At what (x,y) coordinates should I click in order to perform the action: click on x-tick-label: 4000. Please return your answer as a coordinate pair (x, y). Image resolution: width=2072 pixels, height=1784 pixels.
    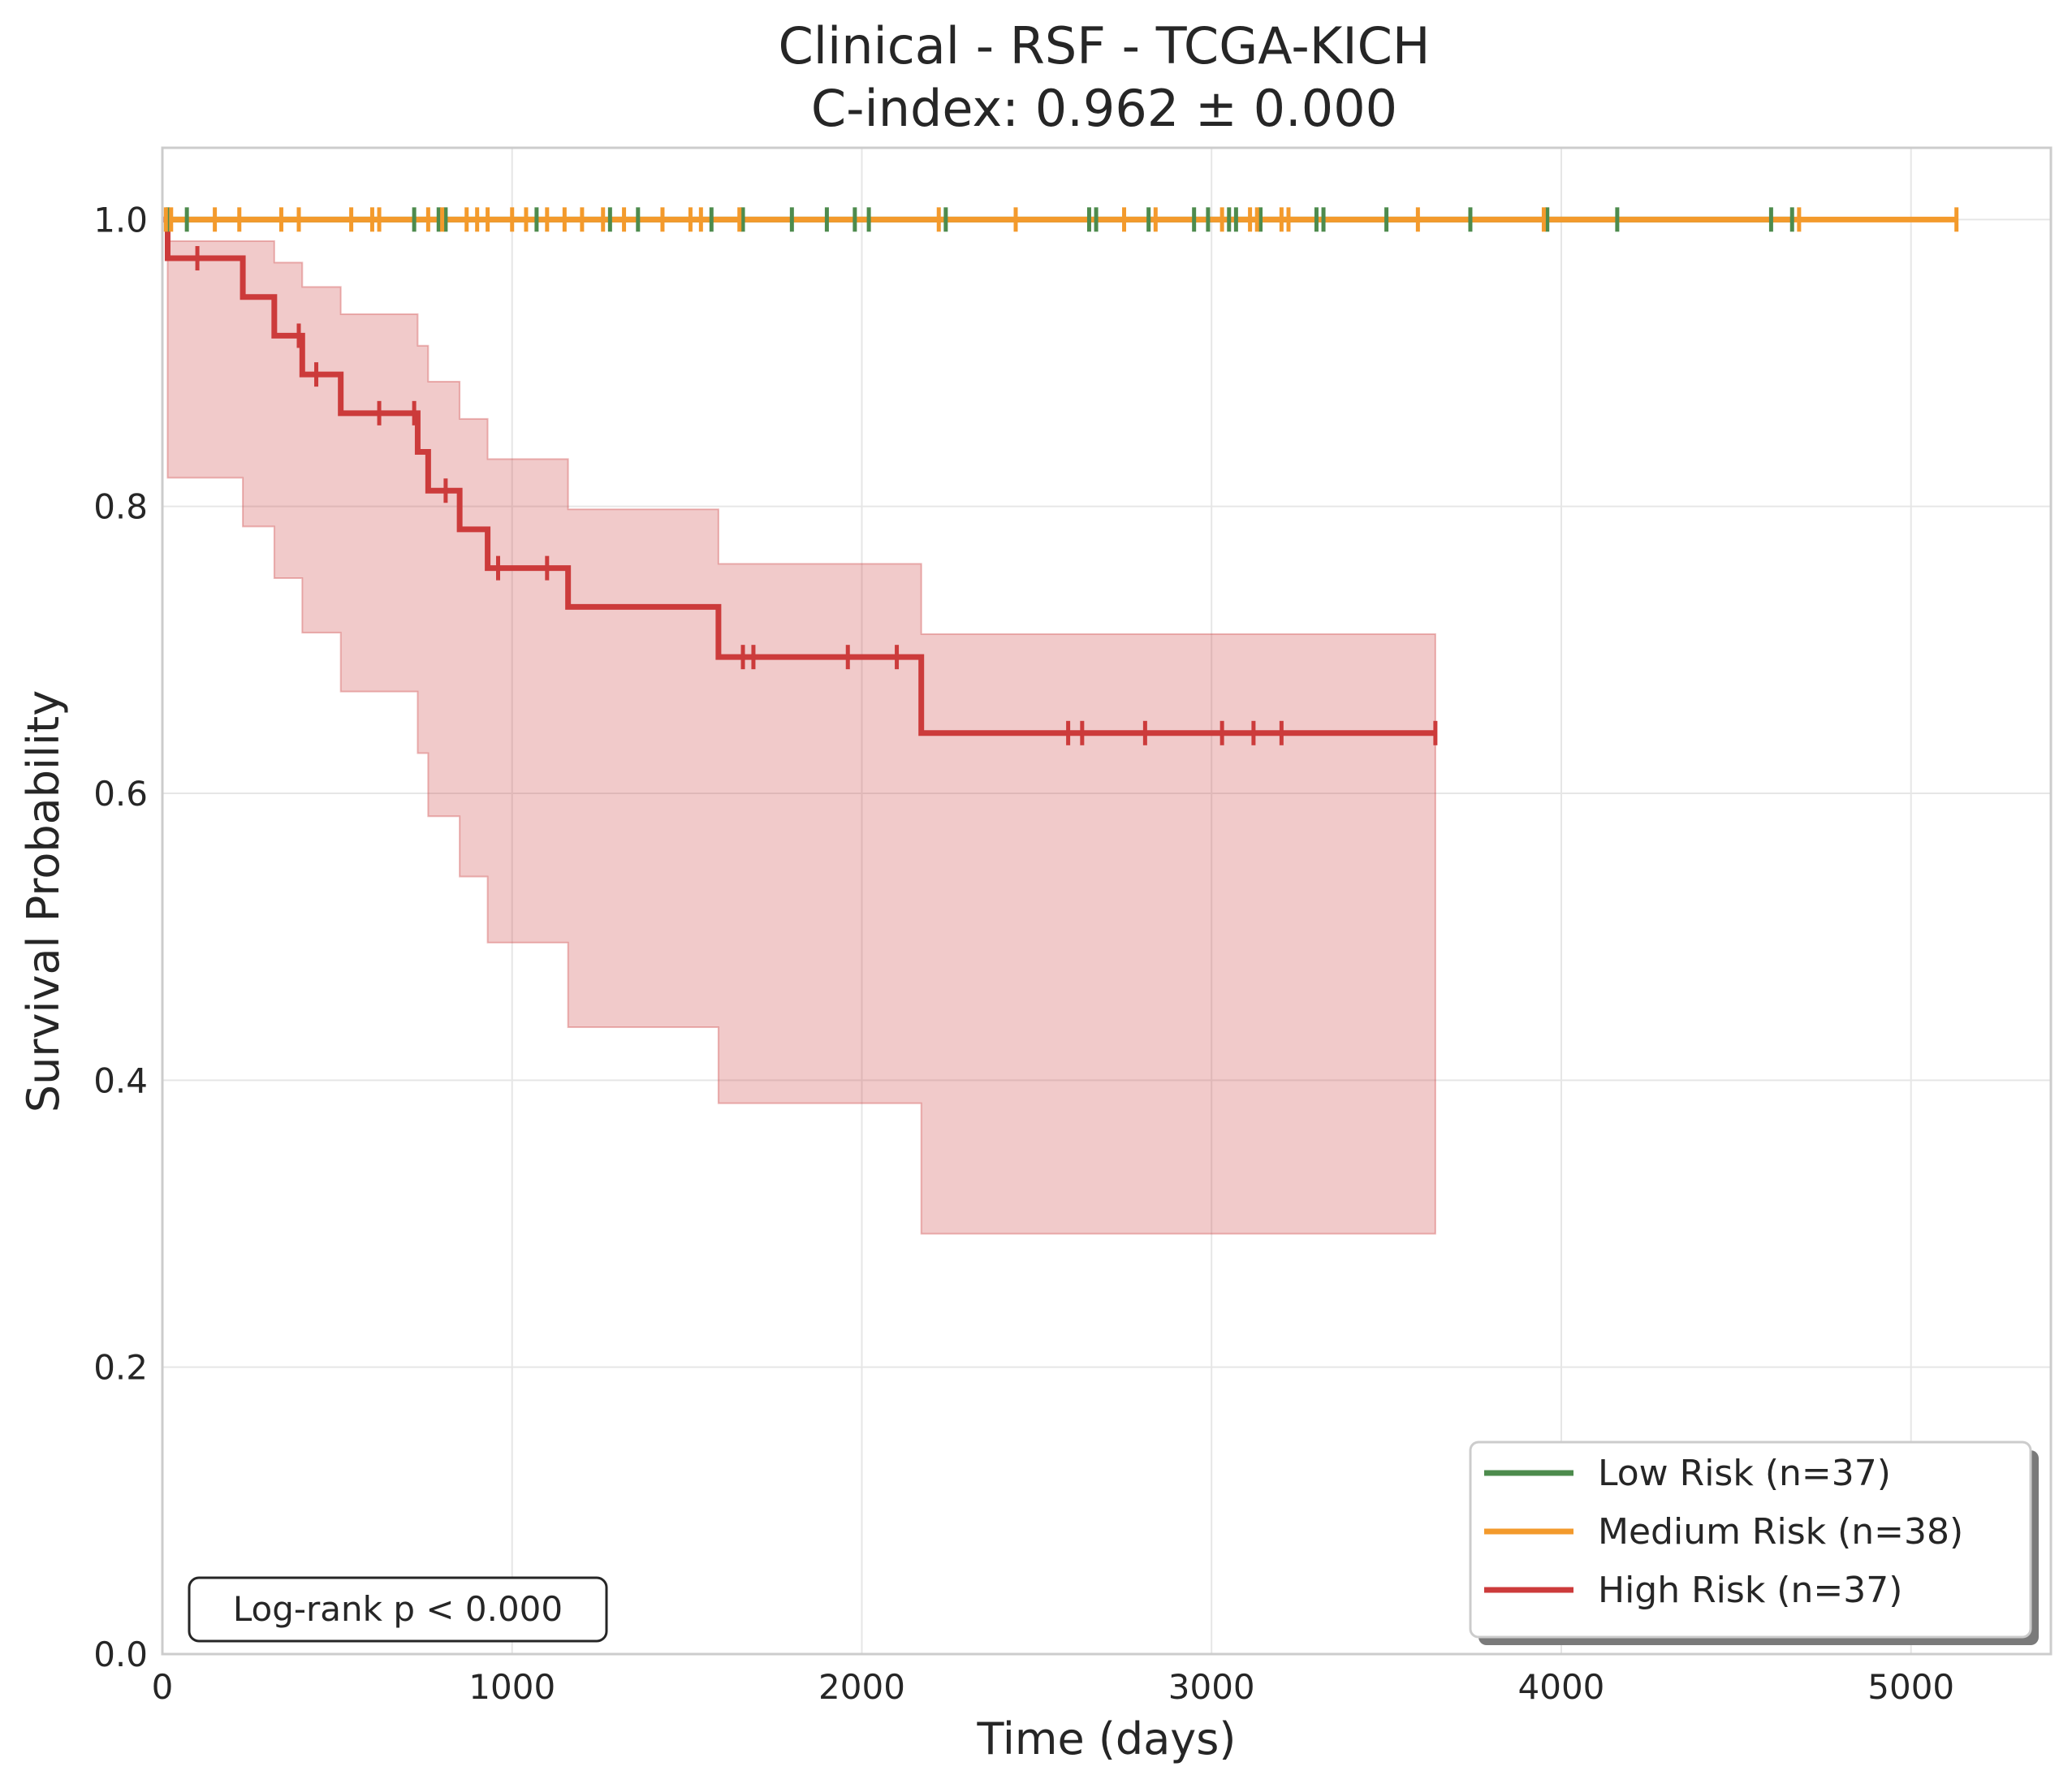
    Looking at the image, I should click on (1561, 1687).